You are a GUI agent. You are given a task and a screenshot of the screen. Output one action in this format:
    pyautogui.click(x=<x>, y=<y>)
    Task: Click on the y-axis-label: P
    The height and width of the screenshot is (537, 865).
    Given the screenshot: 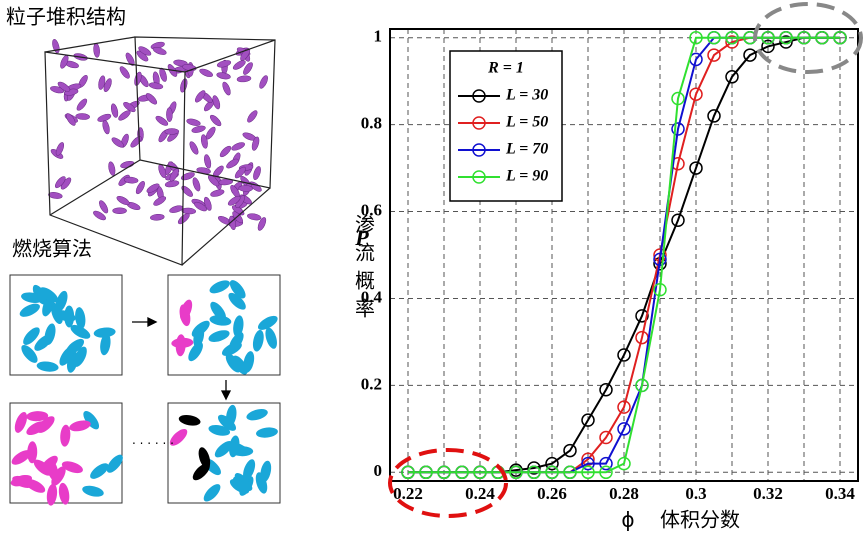 What is the action you would take?
    pyautogui.click(x=361, y=237)
    